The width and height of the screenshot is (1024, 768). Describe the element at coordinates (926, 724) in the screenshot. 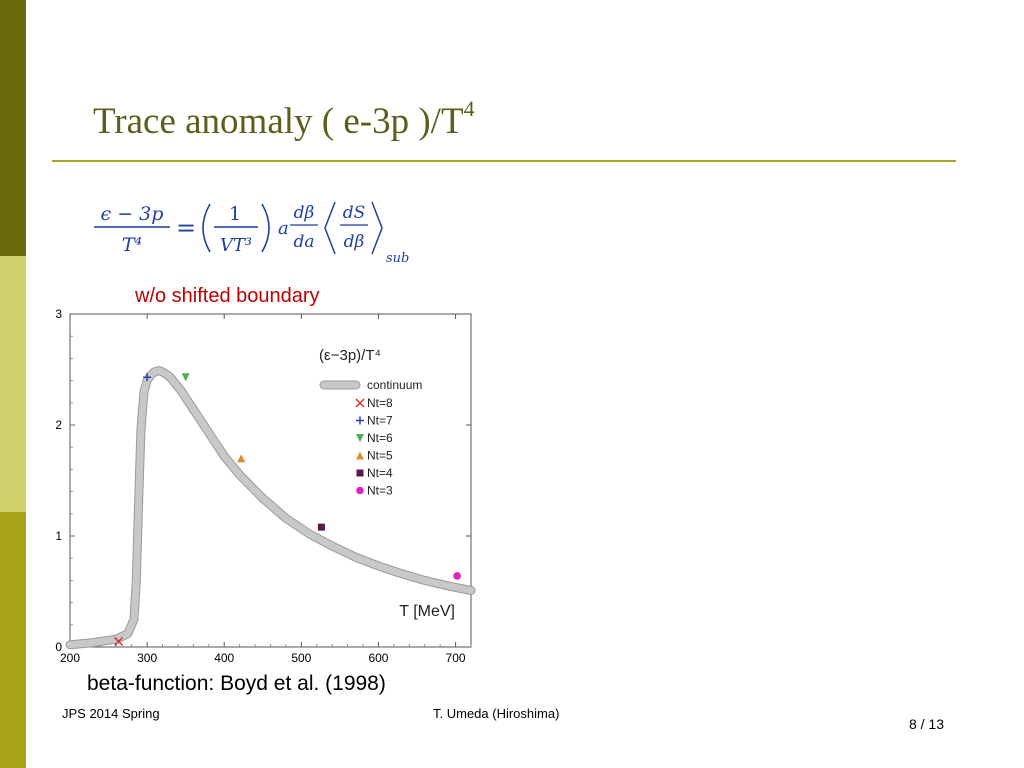

I see `page-number: 8 / 13` at that location.